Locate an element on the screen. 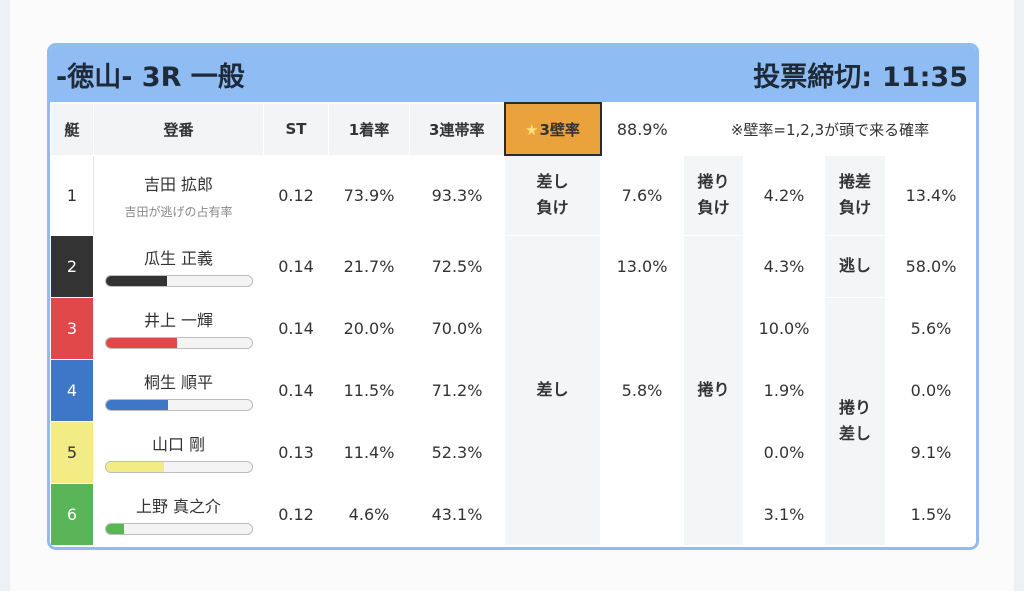 This screenshot has width=1024, height=591. col-win-rate: 1着率 is located at coordinates (369, 129).